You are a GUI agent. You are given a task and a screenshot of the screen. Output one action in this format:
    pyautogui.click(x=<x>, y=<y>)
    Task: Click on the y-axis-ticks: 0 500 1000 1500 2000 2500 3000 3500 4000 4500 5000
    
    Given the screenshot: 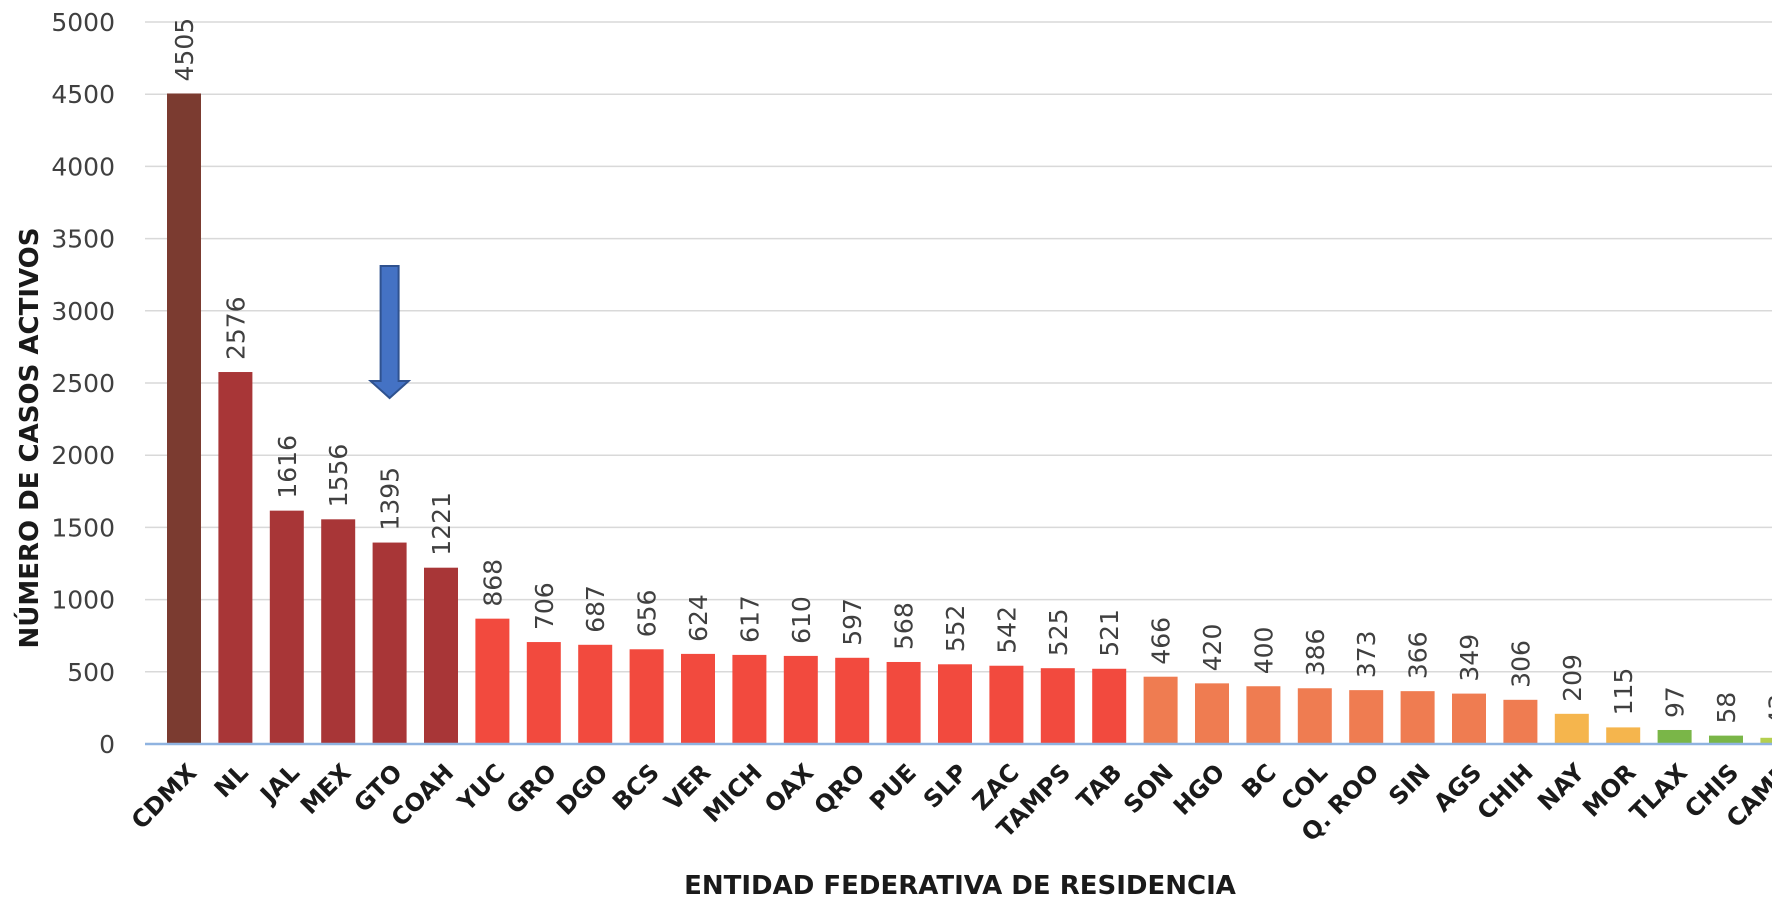 What is the action you would take?
    pyautogui.click(x=83, y=383)
    